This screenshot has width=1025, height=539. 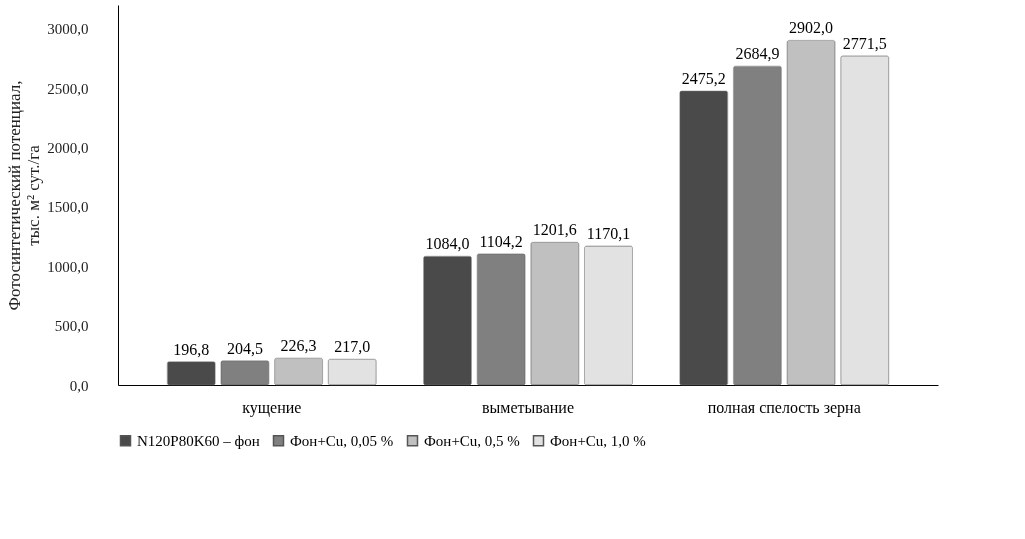 What do you see at coordinates (342, 440) in the screenshot?
I see `legend-label: Фон+Cu, 0,05 %` at bounding box center [342, 440].